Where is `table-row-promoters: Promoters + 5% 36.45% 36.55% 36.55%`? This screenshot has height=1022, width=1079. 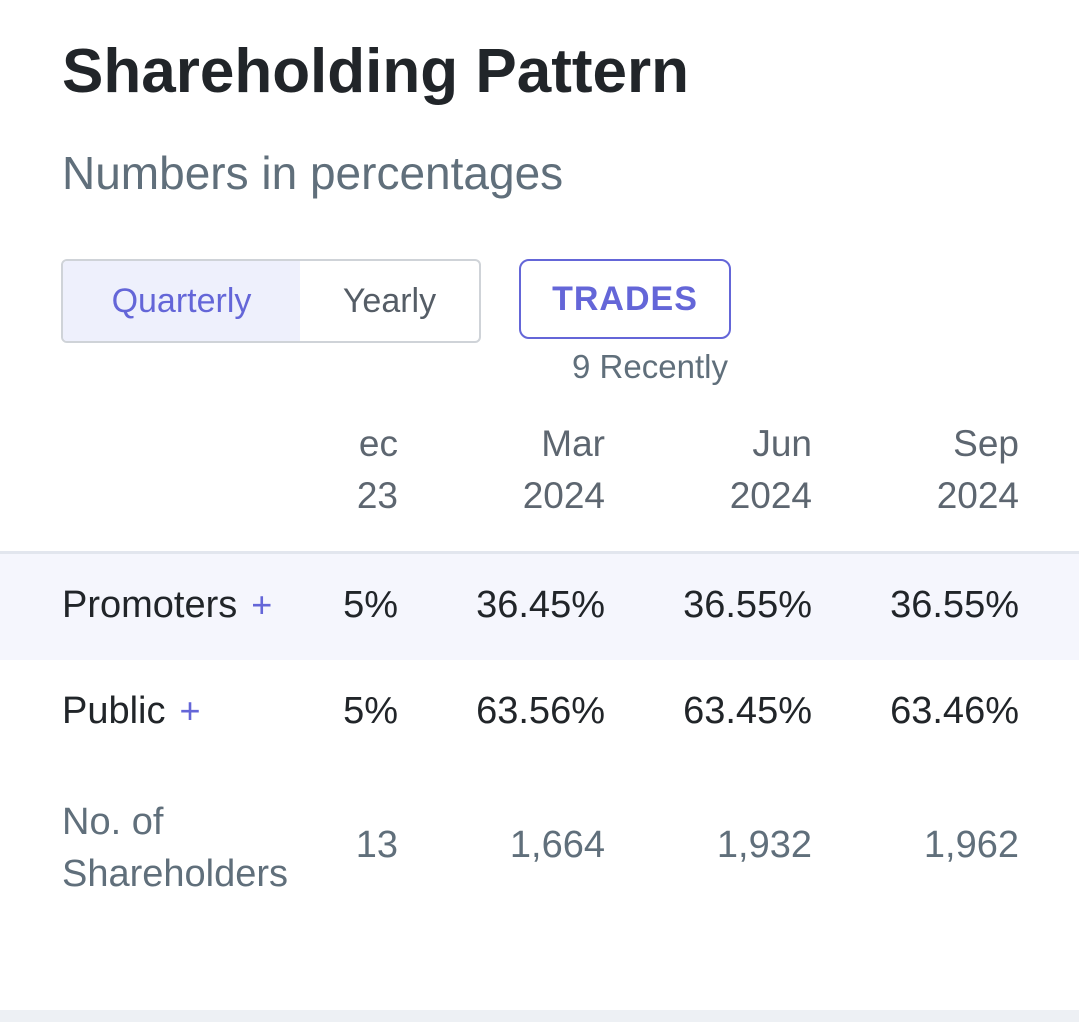
table-row-promoters: Promoters + 5% 36.45% 36.55% 36.55% is located at coordinates (539, 607).